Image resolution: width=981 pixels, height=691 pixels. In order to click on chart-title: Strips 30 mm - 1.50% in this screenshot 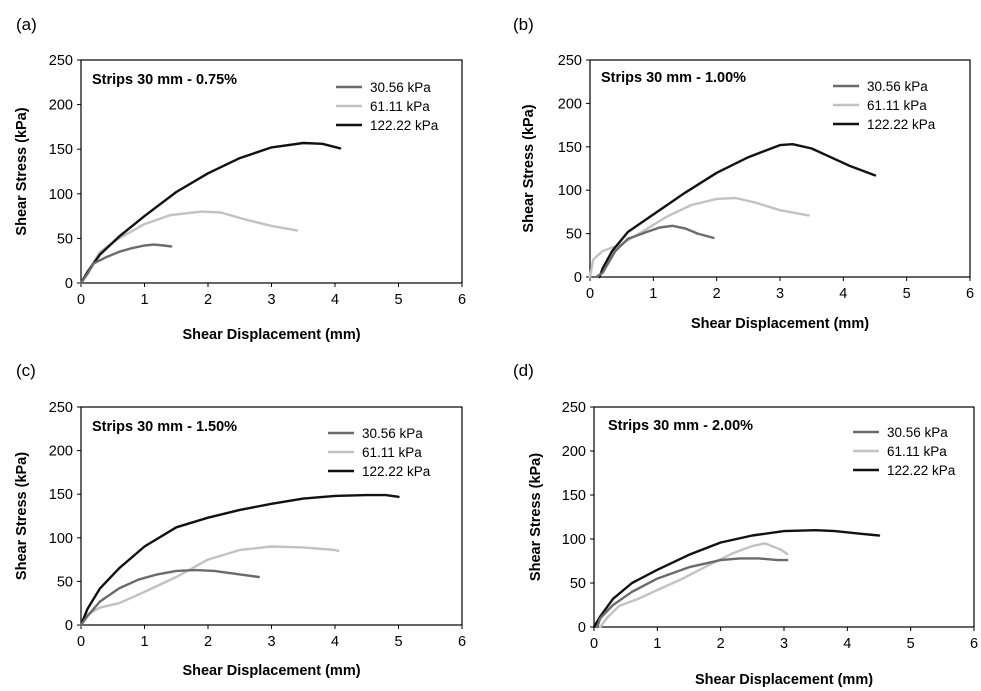, I will do `click(164, 427)`.